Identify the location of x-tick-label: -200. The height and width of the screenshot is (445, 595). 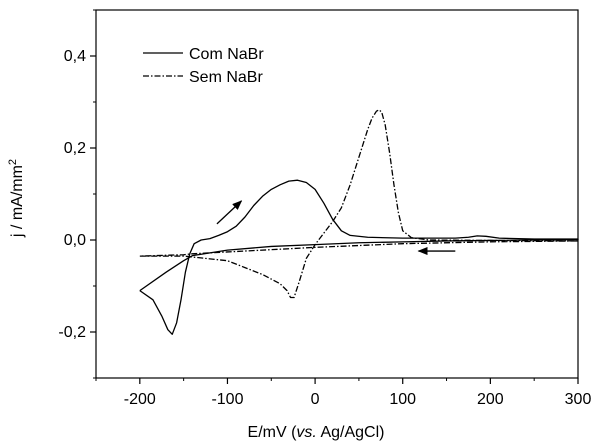
(140, 399).